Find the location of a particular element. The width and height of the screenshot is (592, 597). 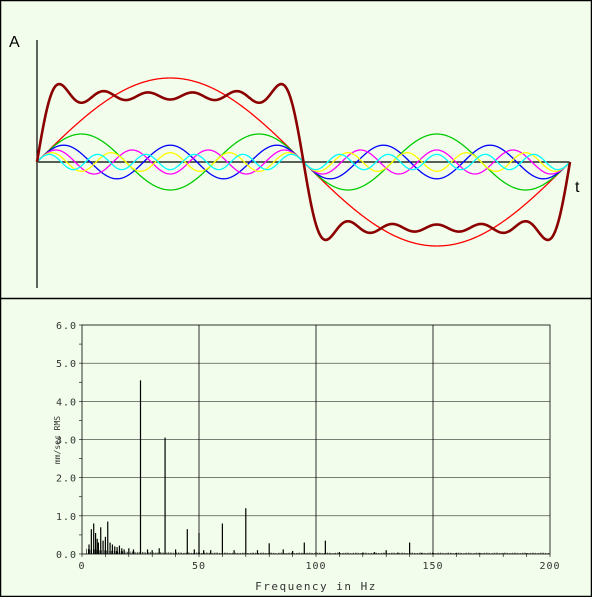

y-tick-label: 5.0 is located at coordinates (66, 364).